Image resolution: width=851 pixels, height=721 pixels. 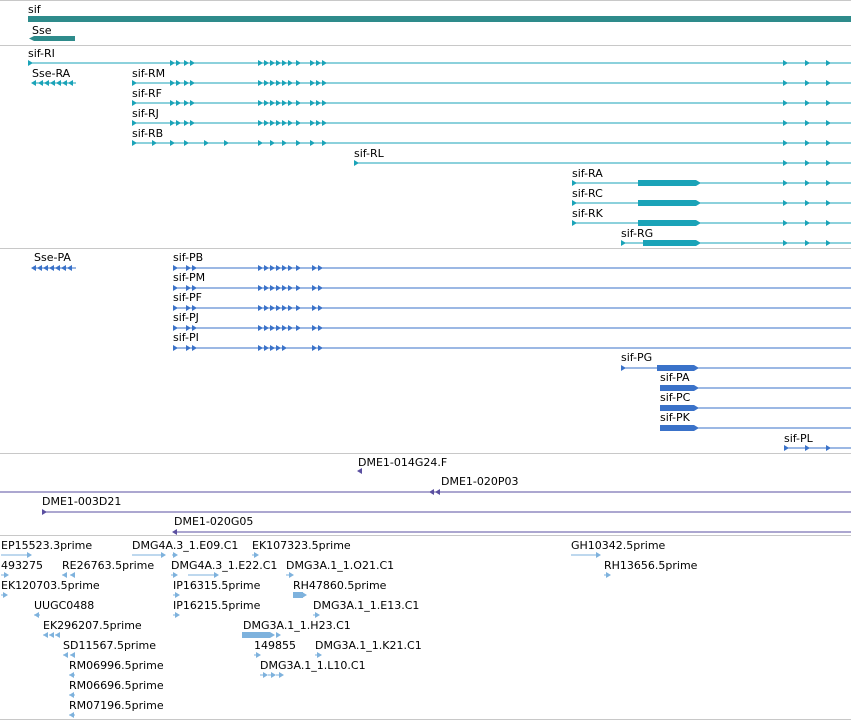 What do you see at coordinates (297, 625) in the screenshot?
I see `est-label: DMG3A.1_1.H23.C1` at bounding box center [297, 625].